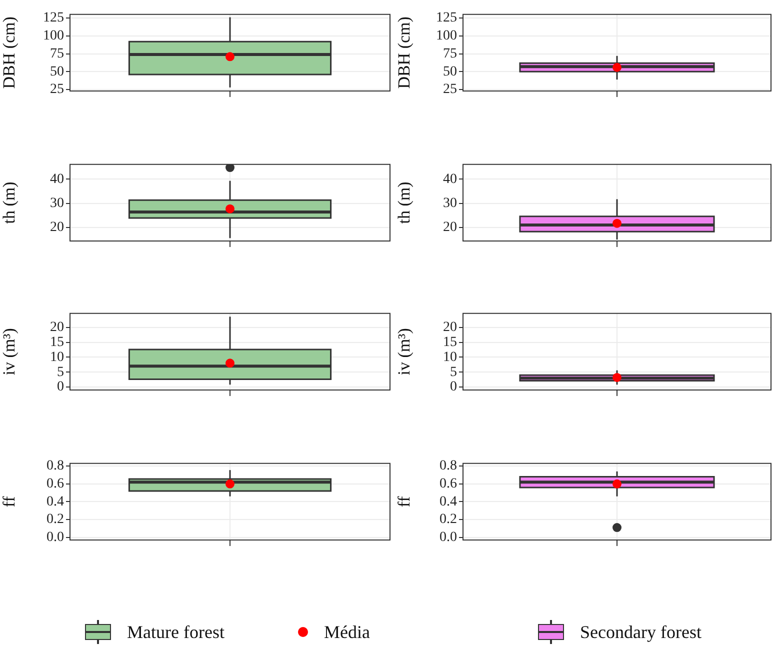  Describe the element at coordinates (175, 632) in the screenshot. I see `legend-label: Mature forest` at that location.